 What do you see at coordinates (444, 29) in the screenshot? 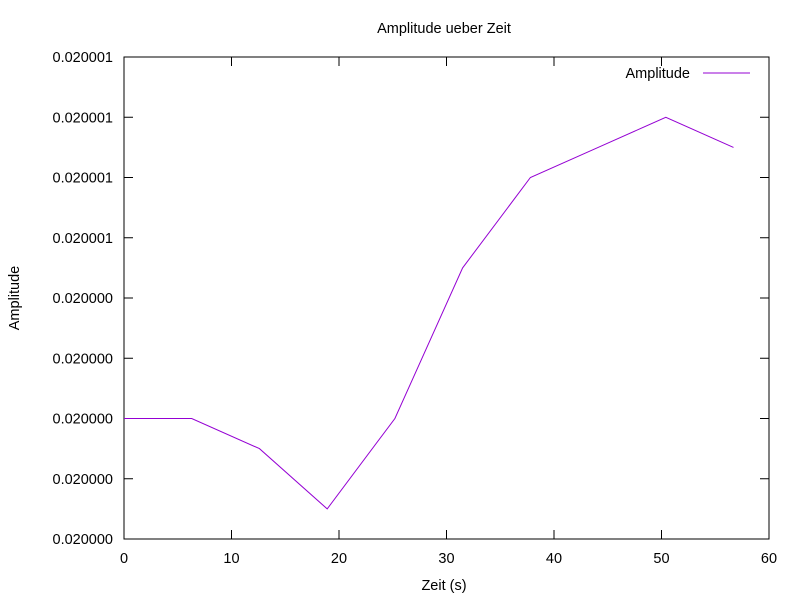
I see `chart-title: Amplitude ueber Zeit` at bounding box center [444, 29].